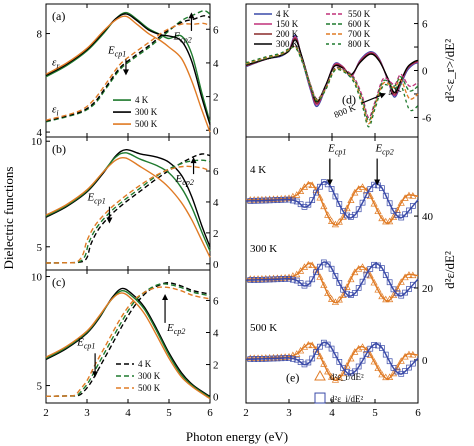  What do you see at coordinates (216, 30) in the screenshot?
I see `y-tick-label-right-a-6: 6` at bounding box center [216, 30].